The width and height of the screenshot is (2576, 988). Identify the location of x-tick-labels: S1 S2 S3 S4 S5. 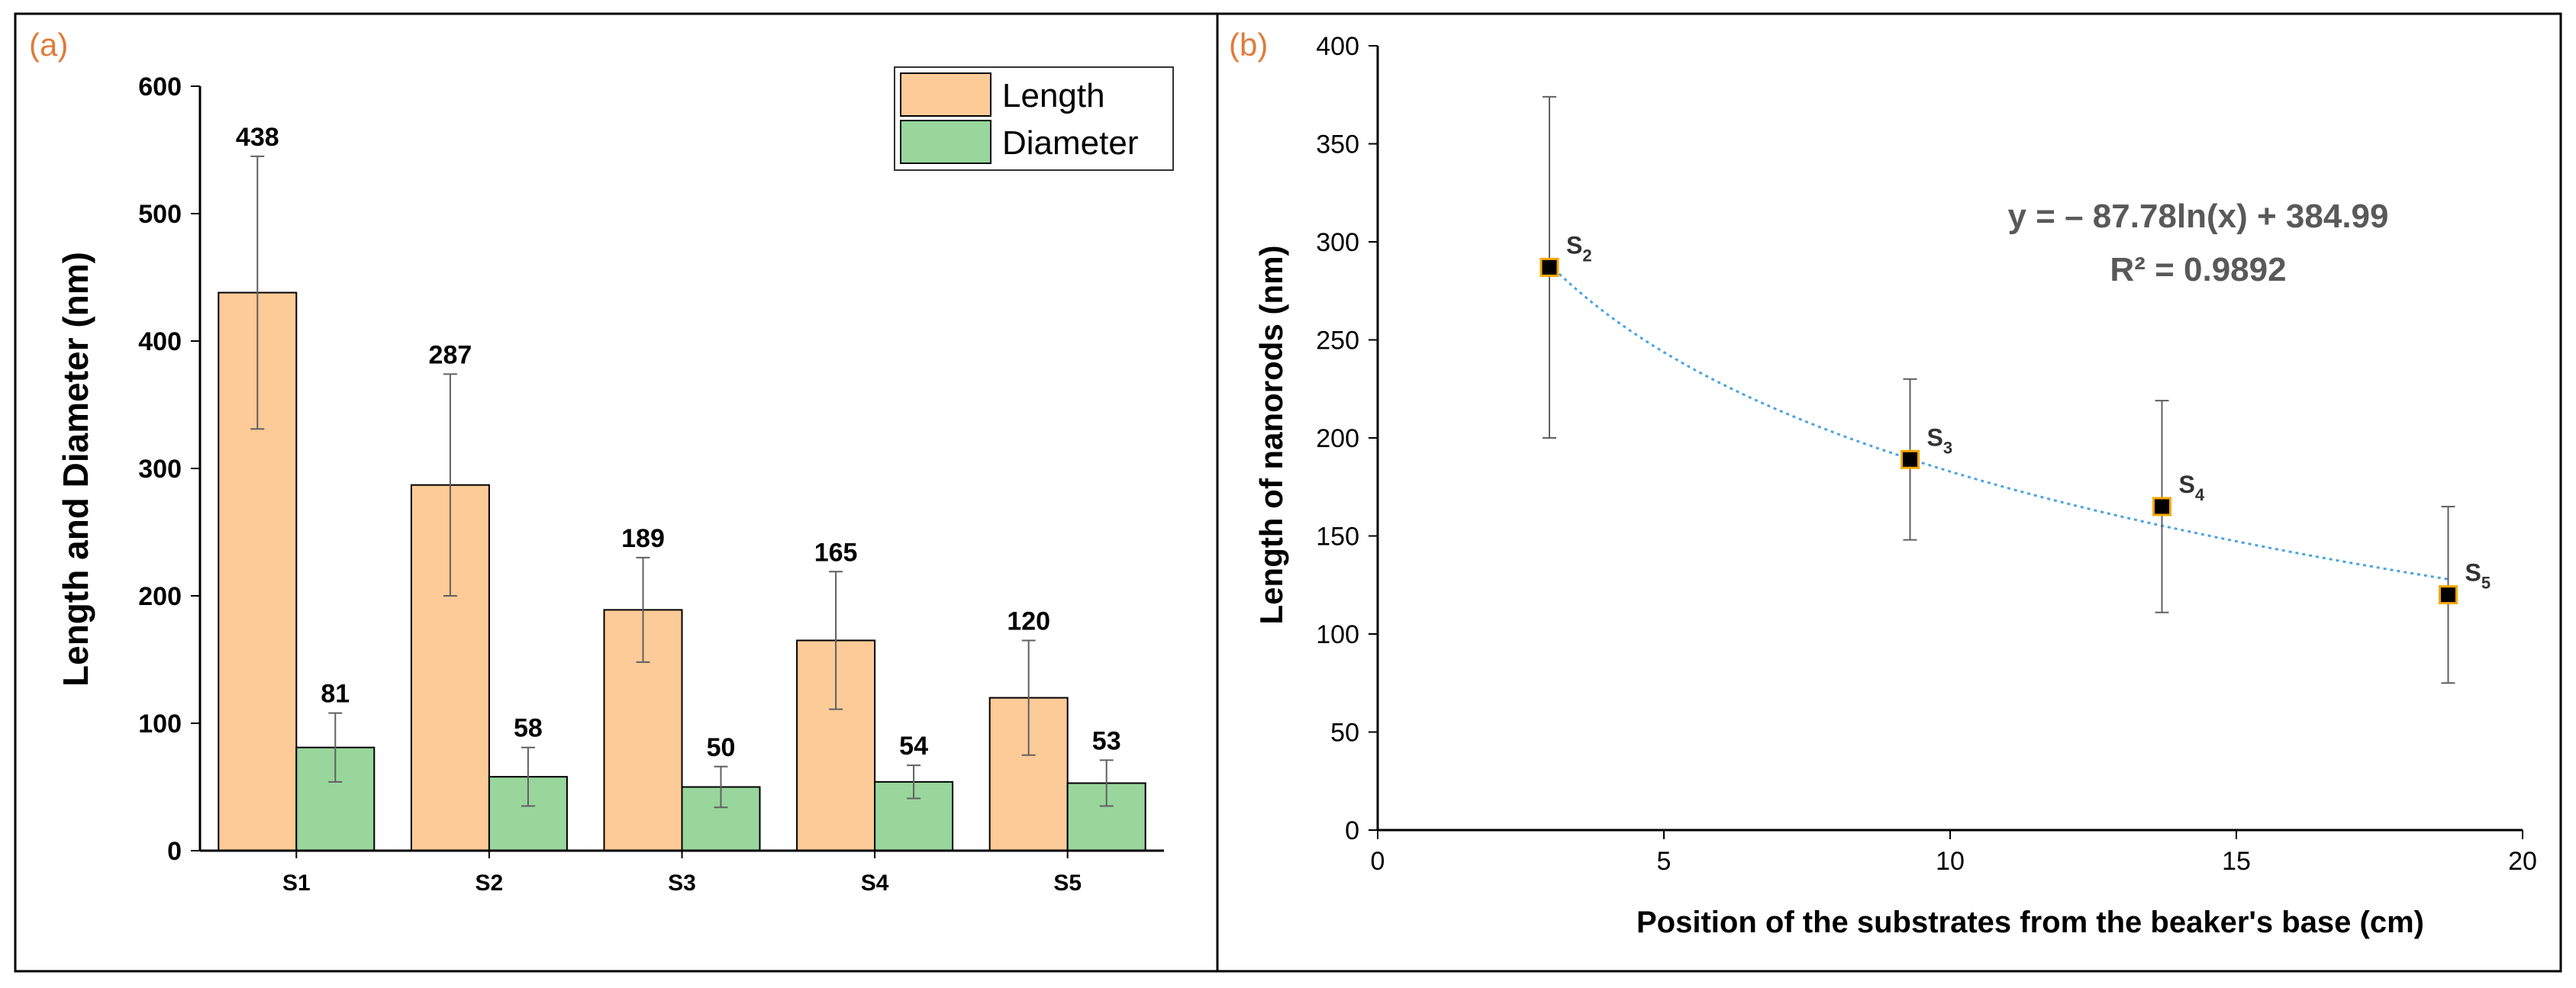
(682, 883).